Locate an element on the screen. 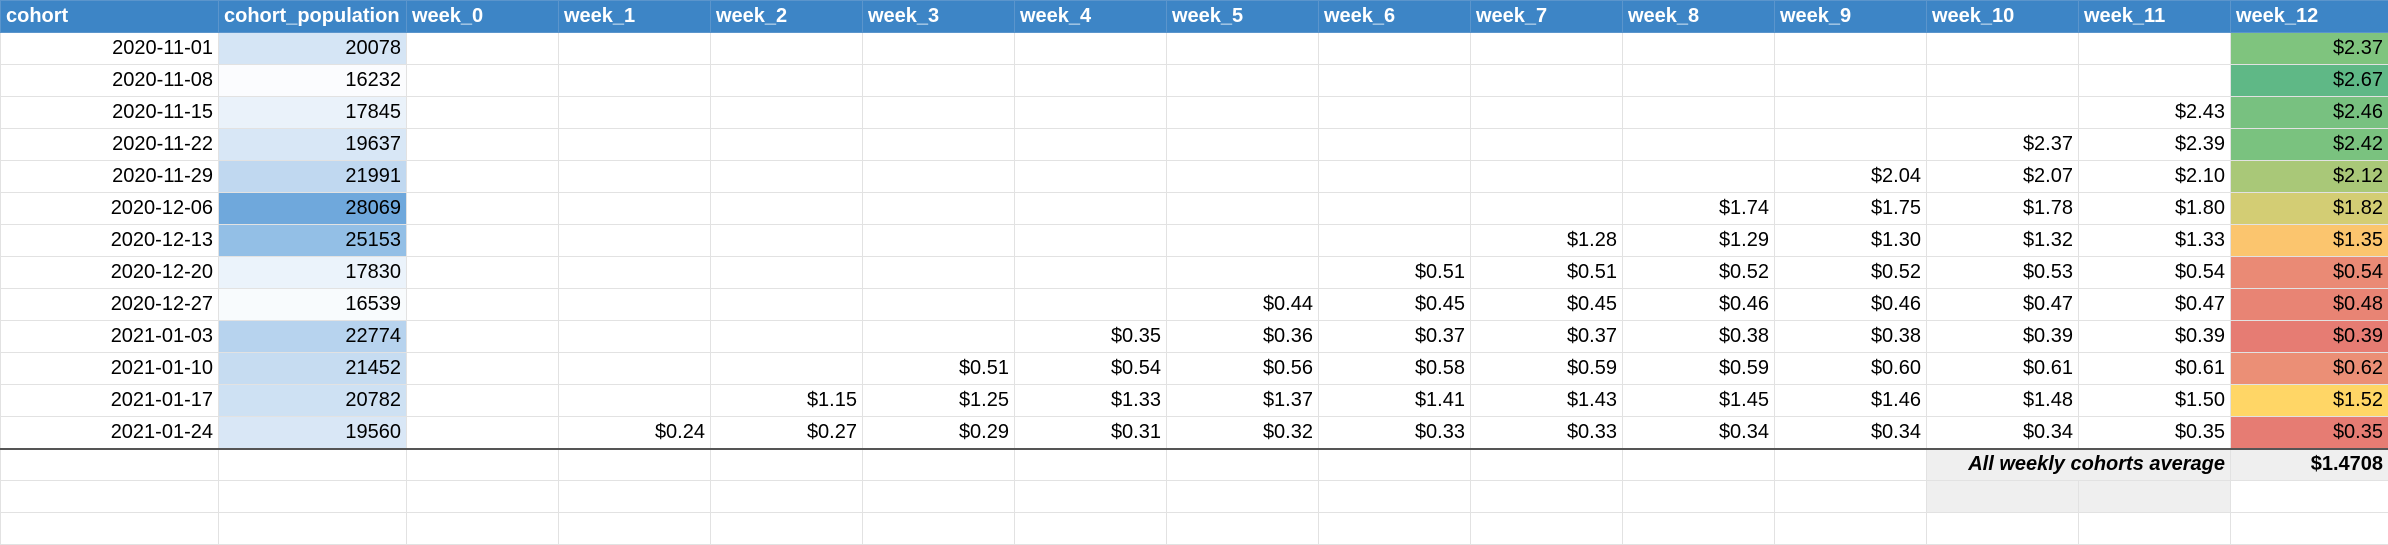 This screenshot has width=2388, height=545. week-10-cell: $0.39 is located at coordinates (2003, 337).